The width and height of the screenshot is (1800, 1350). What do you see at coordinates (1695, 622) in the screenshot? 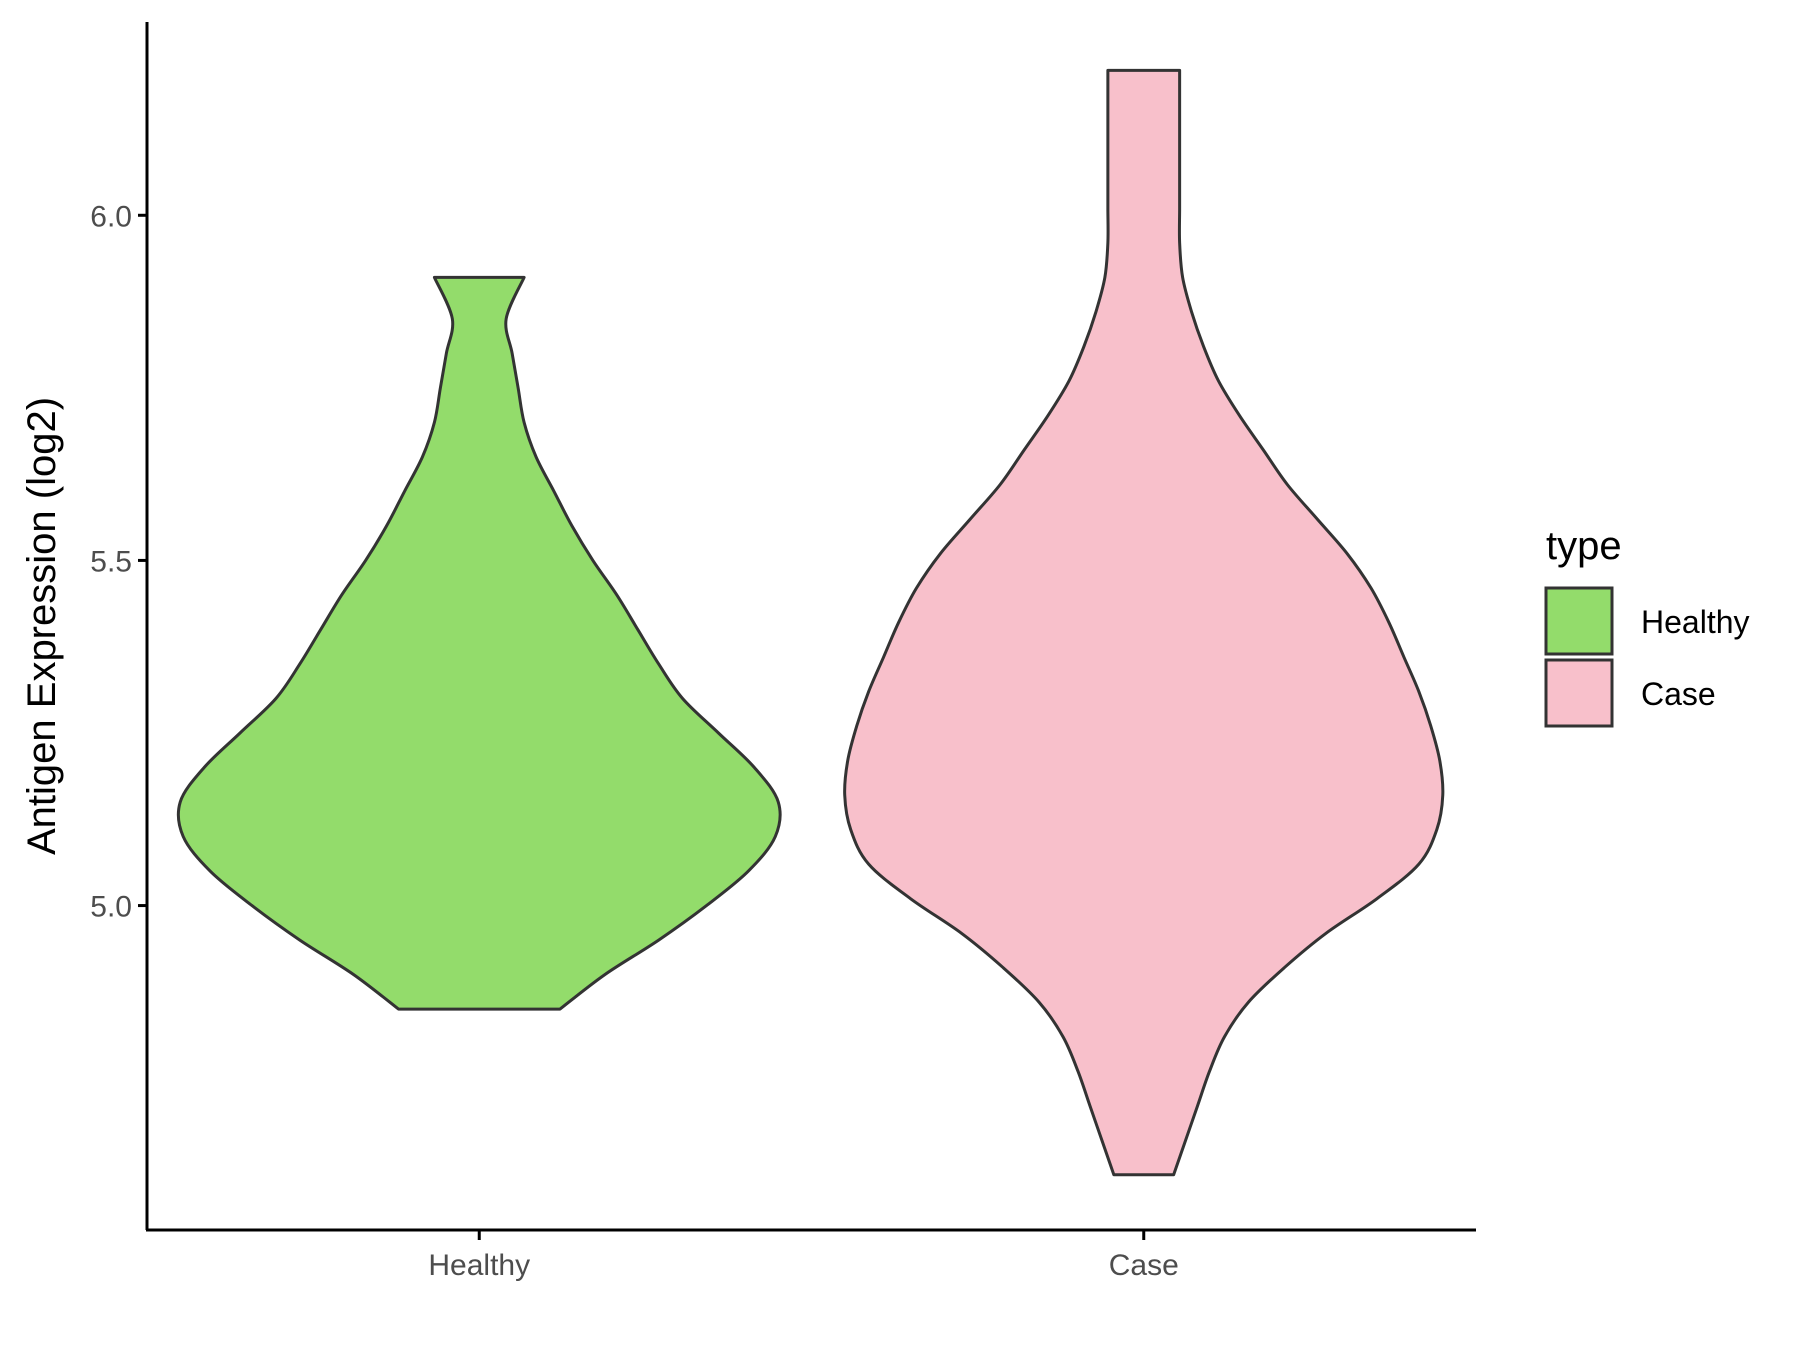
I see `legend-label-healthy: Healthy` at bounding box center [1695, 622].